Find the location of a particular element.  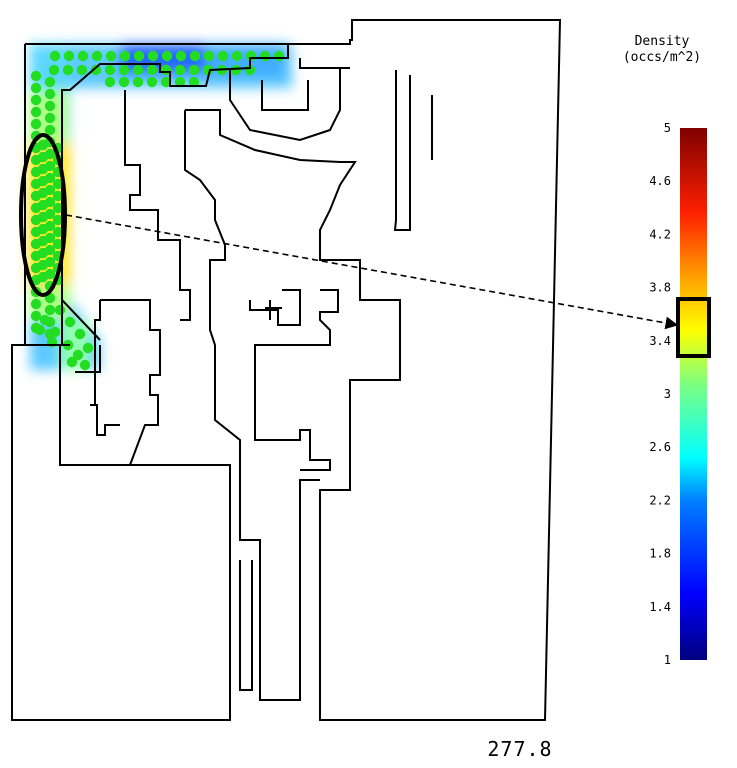

legend-tick-label: 2.6 is located at coordinates (660, 447).